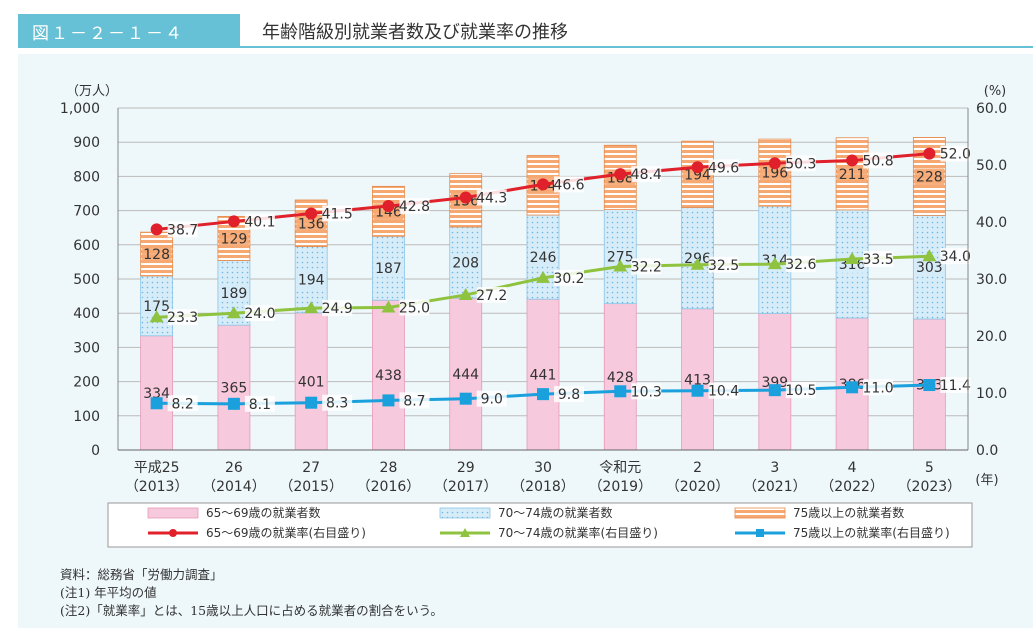 This screenshot has width=1033, height=628. I want to click on rate-value-label: 41.5, so click(337, 214).